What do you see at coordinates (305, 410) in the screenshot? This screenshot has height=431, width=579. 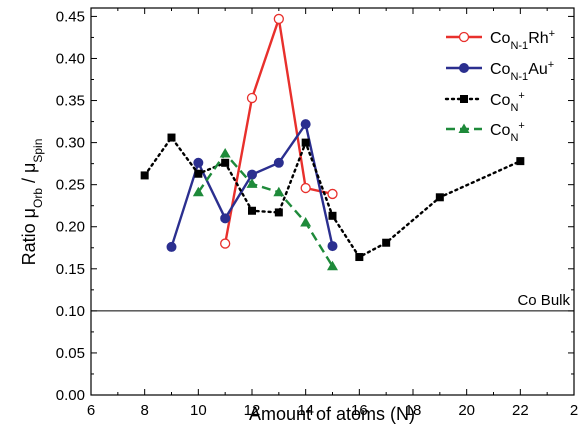 I see `x-tick-label: 14` at bounding box center [305, 410].